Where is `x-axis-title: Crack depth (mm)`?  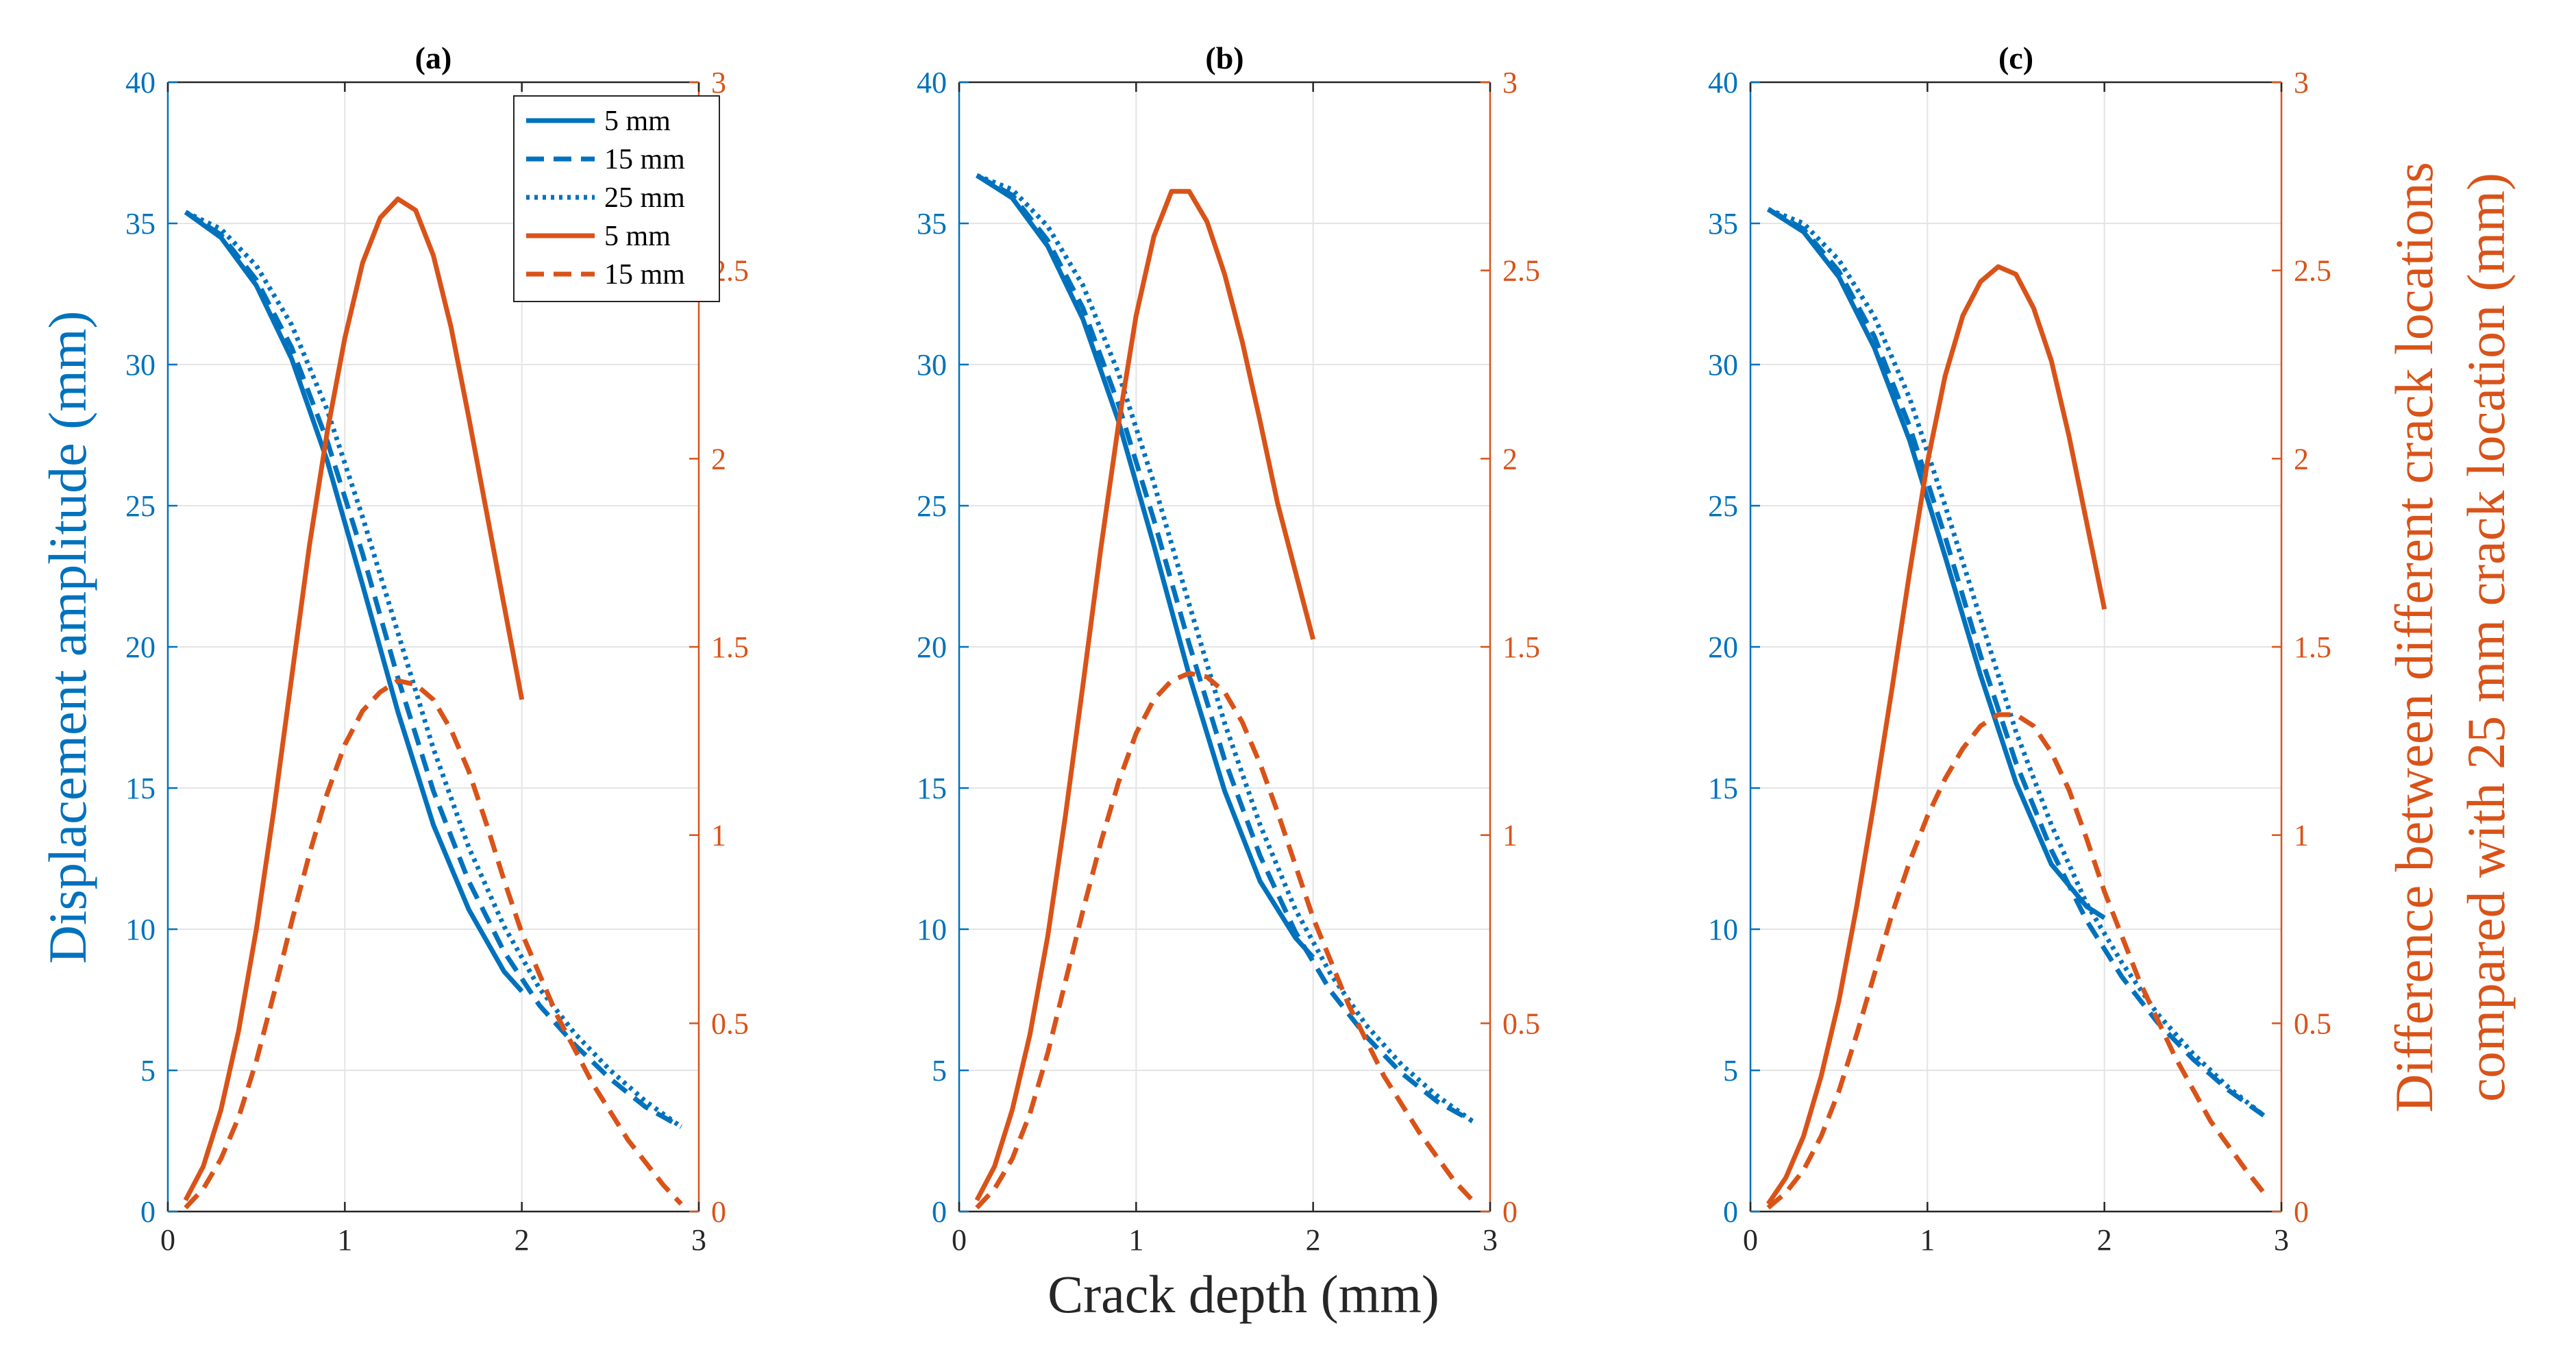 x-axis-title: Crack depth (mm) is located at coordinates (1243, 1294).